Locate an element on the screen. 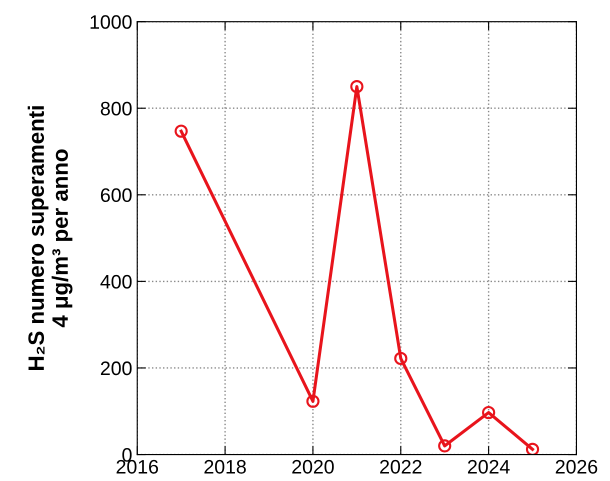 The image size is (610, 481). y-axis-title: H₂S numero superamenti 4 μg/m³ per anno is located at coordinates (50, 238).